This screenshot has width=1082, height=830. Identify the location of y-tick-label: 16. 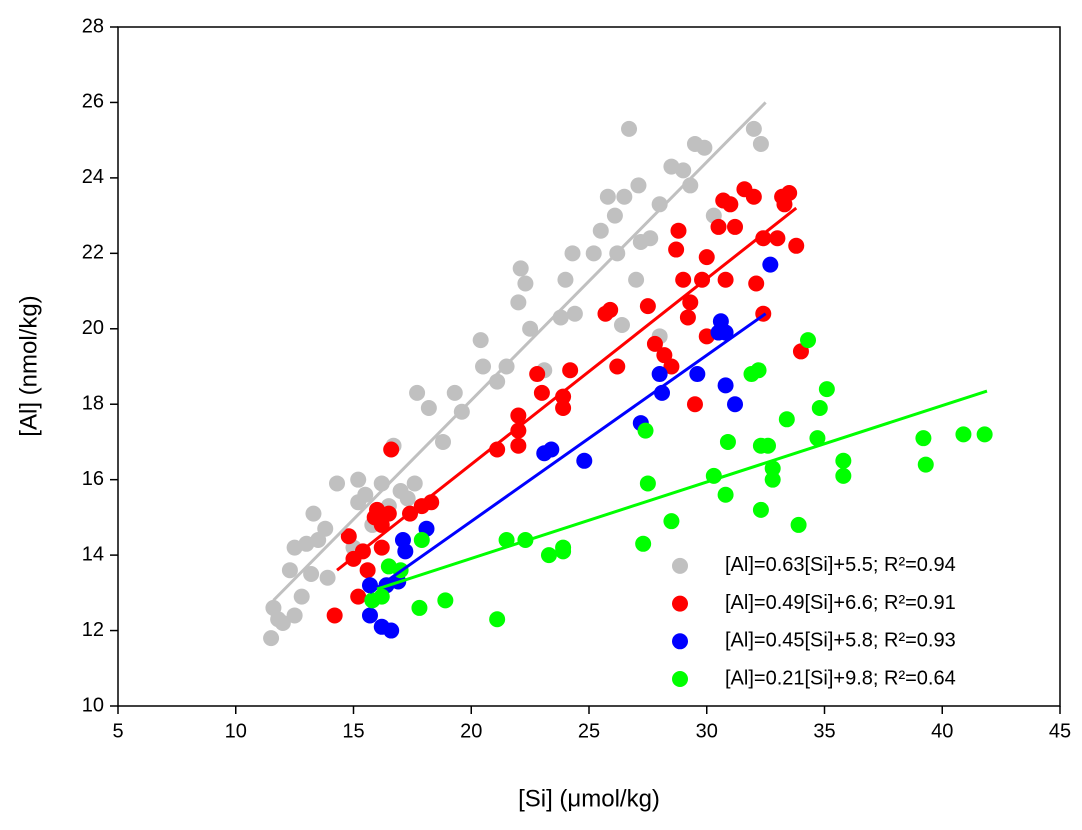
(93, 479).